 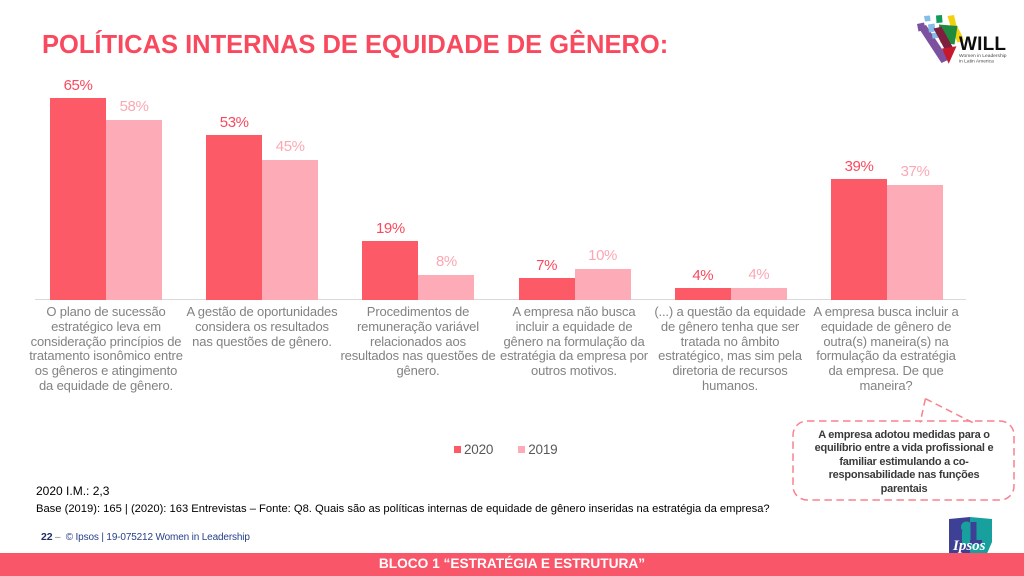 What do you see at coordinates (982, 44) in the screenshot?
I see `svg-text: WILL` at bounding box center [982, 44].